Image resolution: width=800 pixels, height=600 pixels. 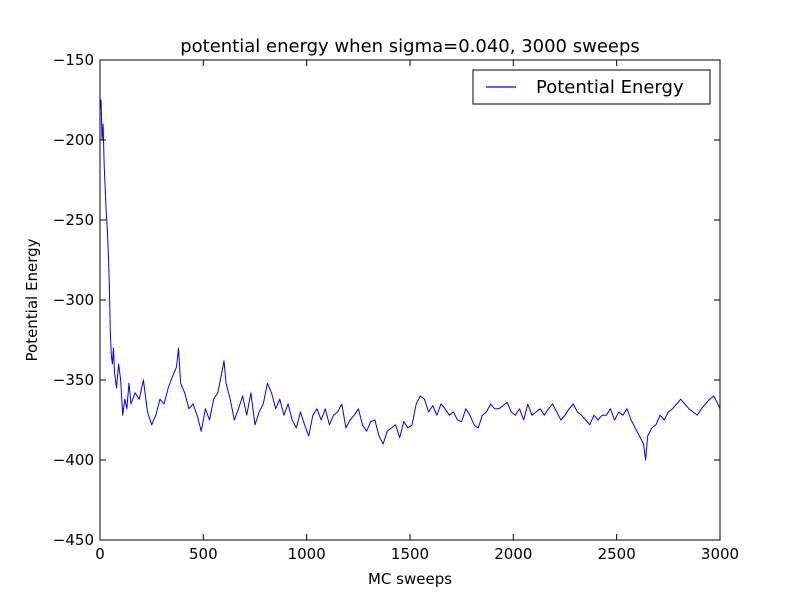 What do you see at coordinates (410, 554) in the screenshot?
I see `x-tick-label: 1500` at bounding box center [410, 554].